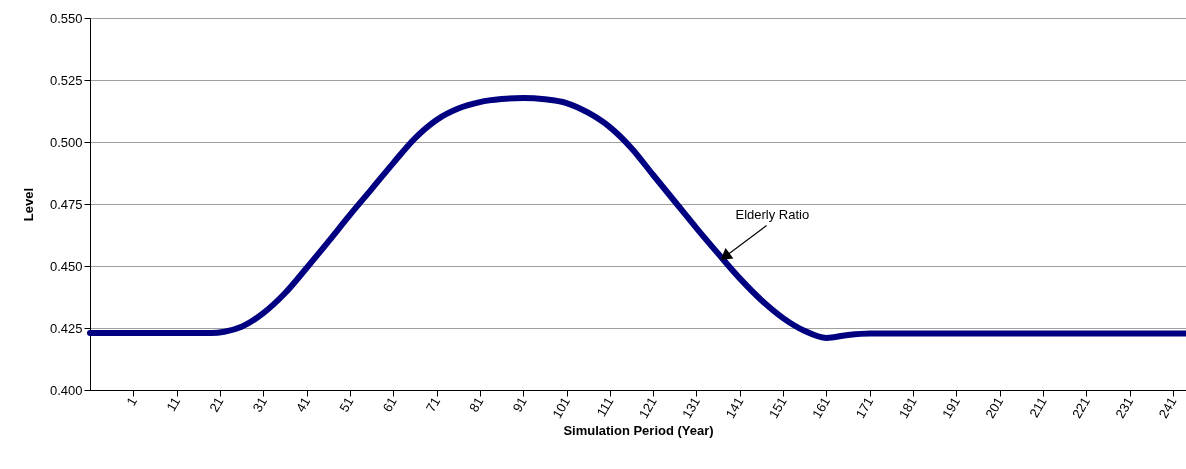 This screenshot has height=469, width=1186. Describe the element at coordinates (66, 266) in the screenshot. I see `y-tick-label: 0.450` at that location.